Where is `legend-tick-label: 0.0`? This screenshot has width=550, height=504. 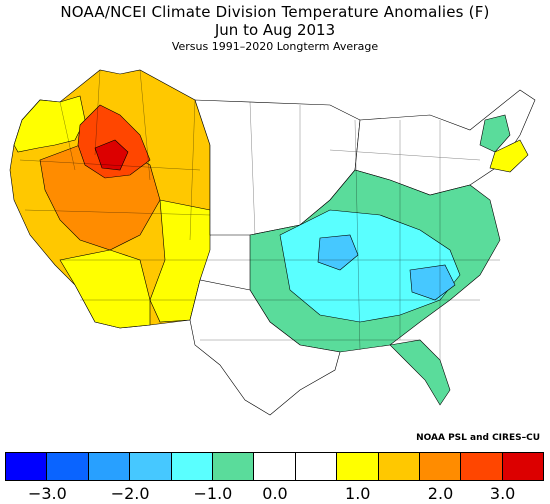 legend-tick-label: 0.0 is located at coordinates (275, 493).